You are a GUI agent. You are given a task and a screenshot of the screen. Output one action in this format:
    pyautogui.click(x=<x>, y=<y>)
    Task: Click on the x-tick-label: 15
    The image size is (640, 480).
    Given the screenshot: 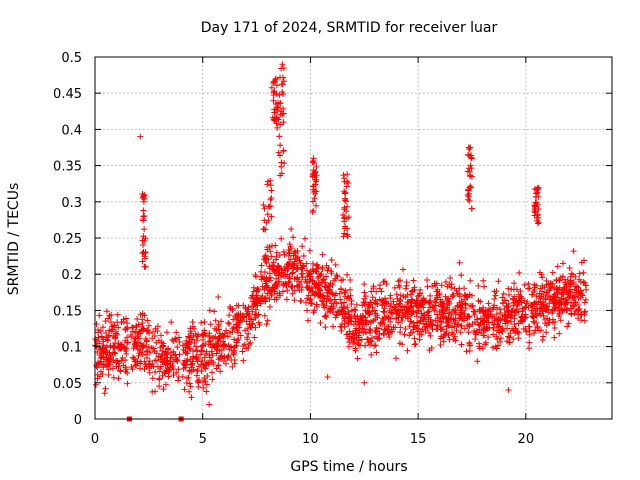 What is the action you would take?
    pyautogui.click(x=418, y=439)
    